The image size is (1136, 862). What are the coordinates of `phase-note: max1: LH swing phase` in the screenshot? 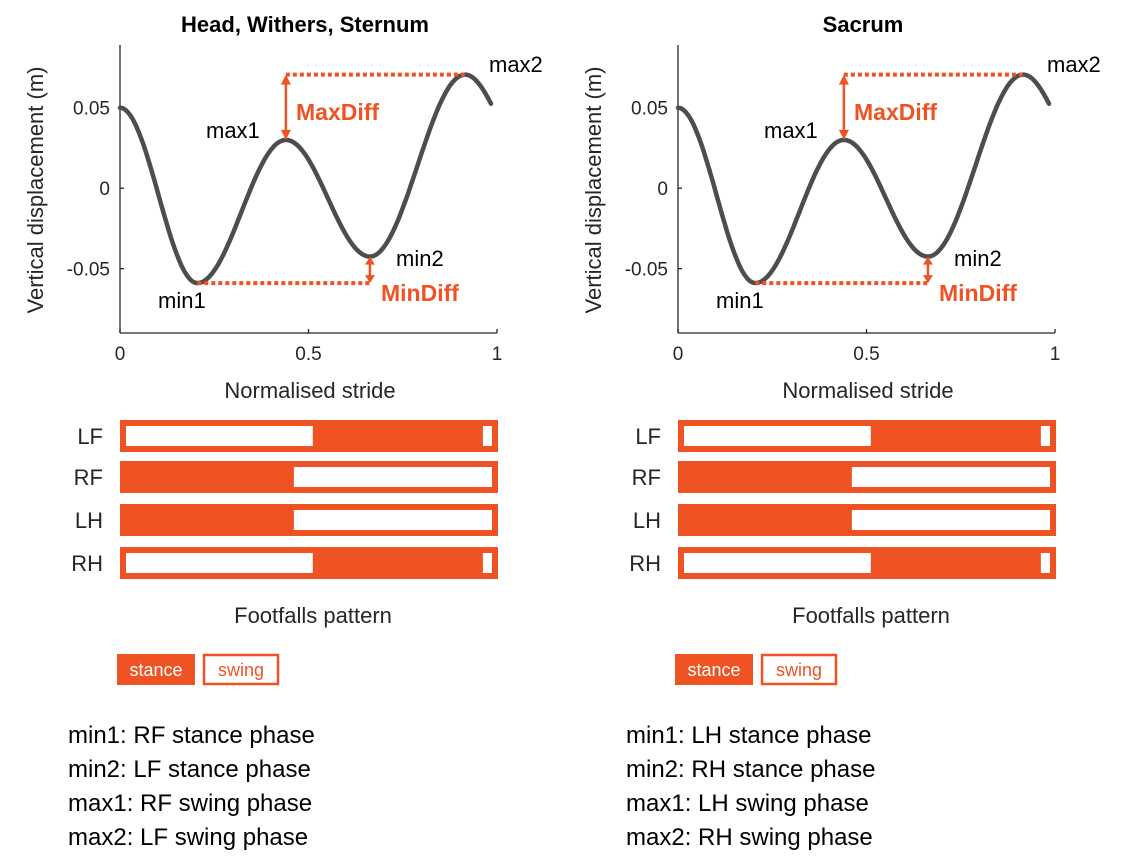 It's located at (747, 803).